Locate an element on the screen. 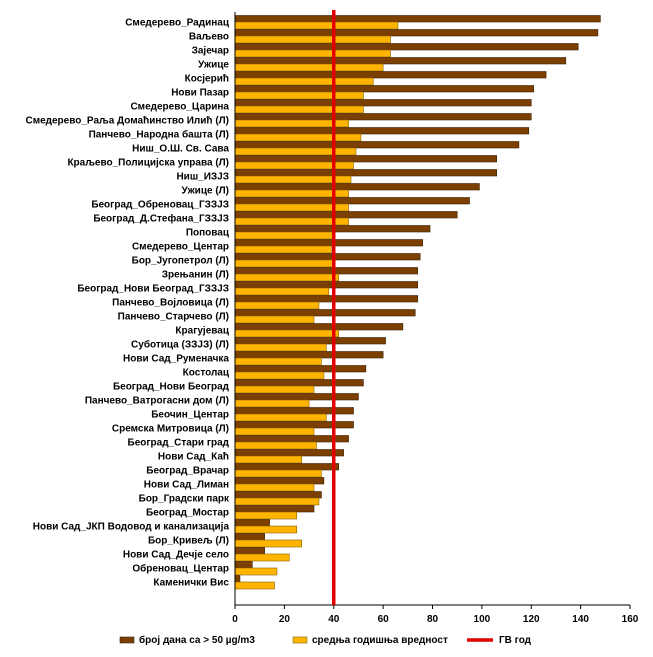 This screenshot has height=657, width=653. category-label: Нови Сад_ЈКП Водовод и канализација is located at coordinates (131, 527).